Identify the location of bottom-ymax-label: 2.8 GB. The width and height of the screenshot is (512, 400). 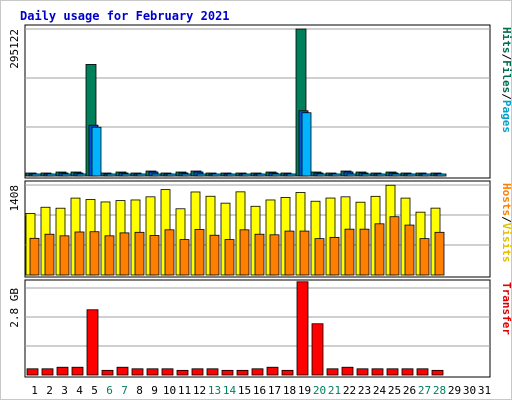
(14, 308).